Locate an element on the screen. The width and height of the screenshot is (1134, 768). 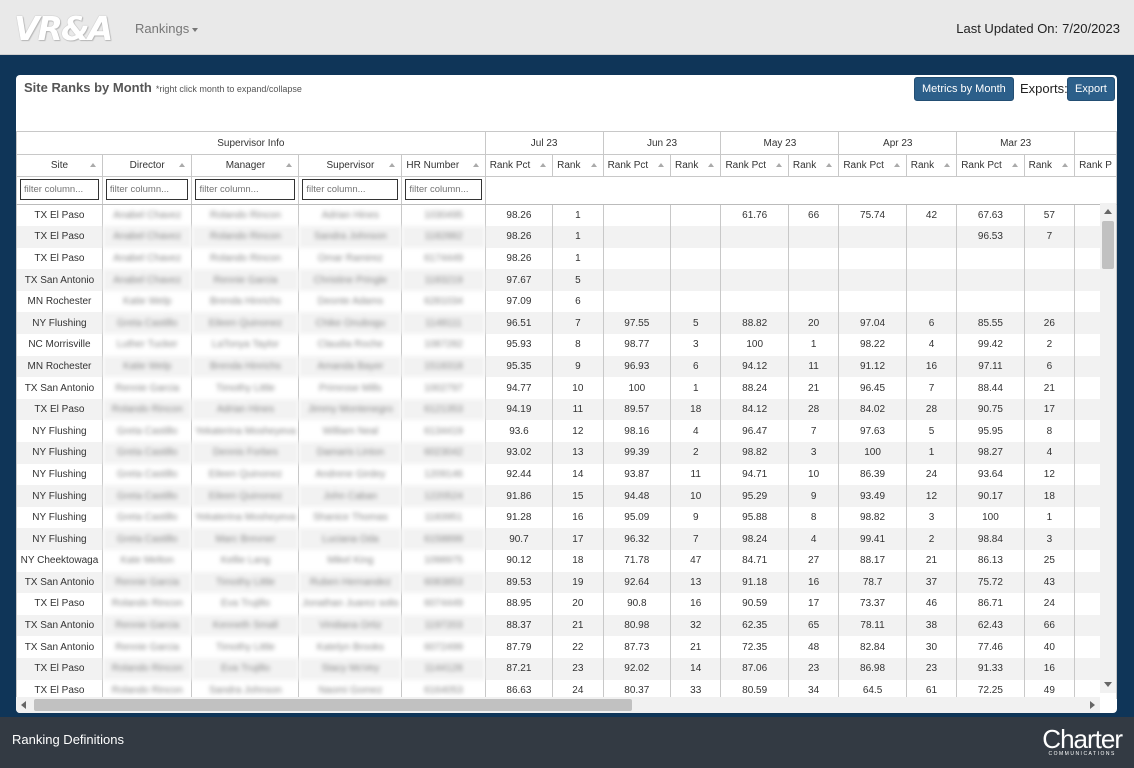
panel-note: *right click month to expand/collapse is located at coordinates (228, 89).